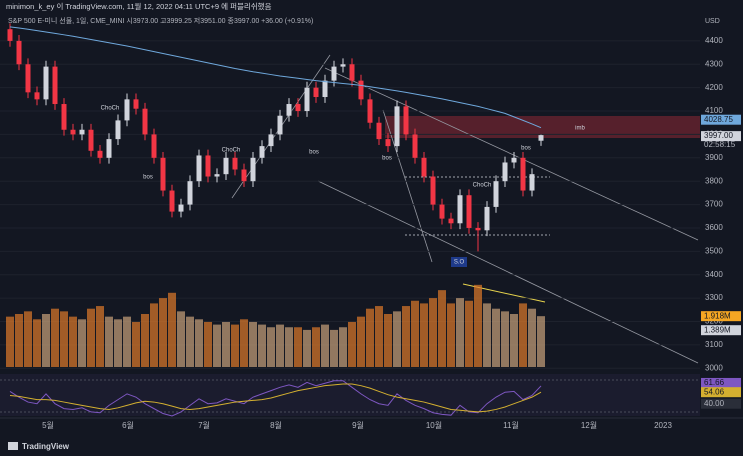  I want to click on countdown: 02:58:15, so click(720, 144).